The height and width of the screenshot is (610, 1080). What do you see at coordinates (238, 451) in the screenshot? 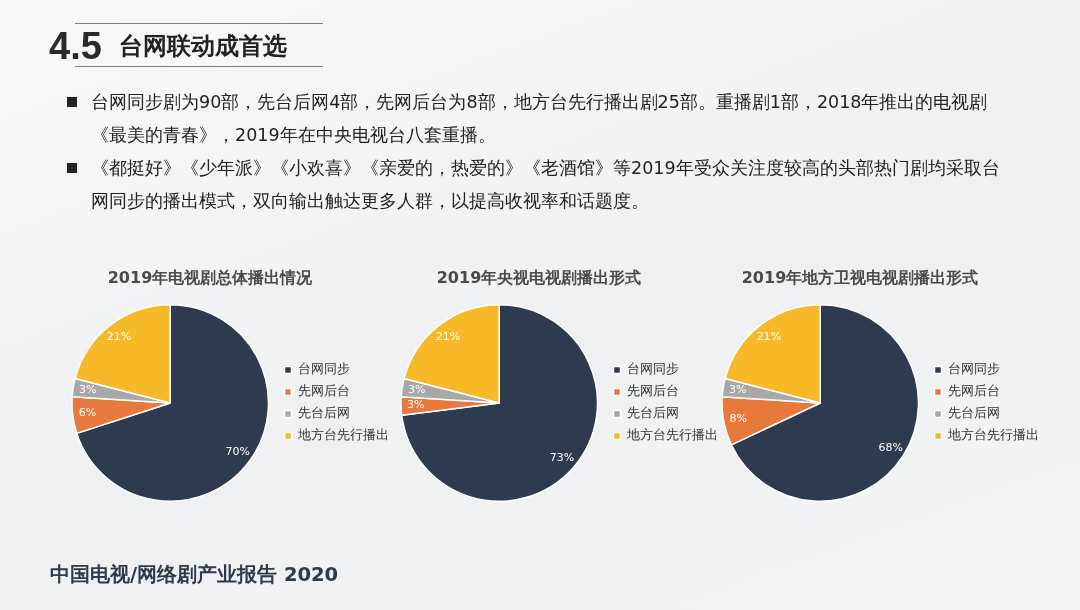
I see `data-label: 70%` at bounding box center [238, 451].